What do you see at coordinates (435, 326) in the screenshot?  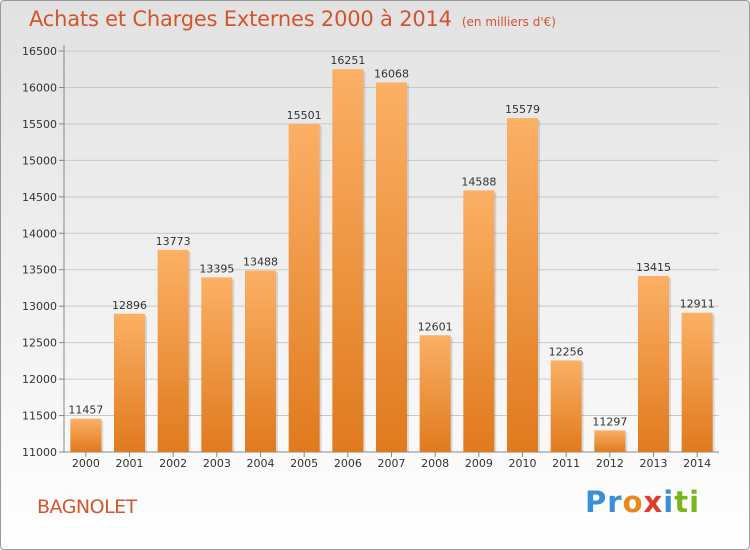 I see `data-label: 12601` at bounding box center [435, 326].